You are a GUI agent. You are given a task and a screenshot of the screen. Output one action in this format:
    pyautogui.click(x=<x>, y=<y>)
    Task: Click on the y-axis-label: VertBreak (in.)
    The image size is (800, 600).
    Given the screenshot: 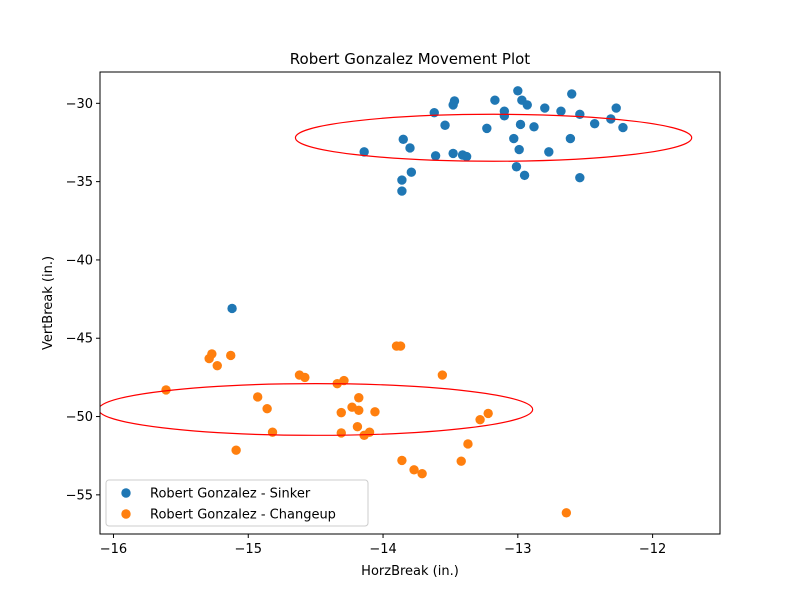 What is the action you would take?
    pyautogui.click(x=48, y=303)
    